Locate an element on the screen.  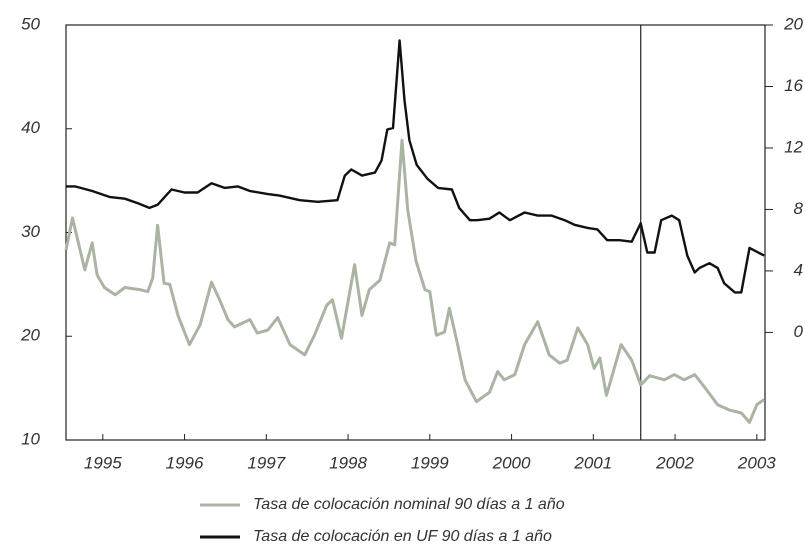
y-tick-label: 20 is located at coordinates (30, 335).